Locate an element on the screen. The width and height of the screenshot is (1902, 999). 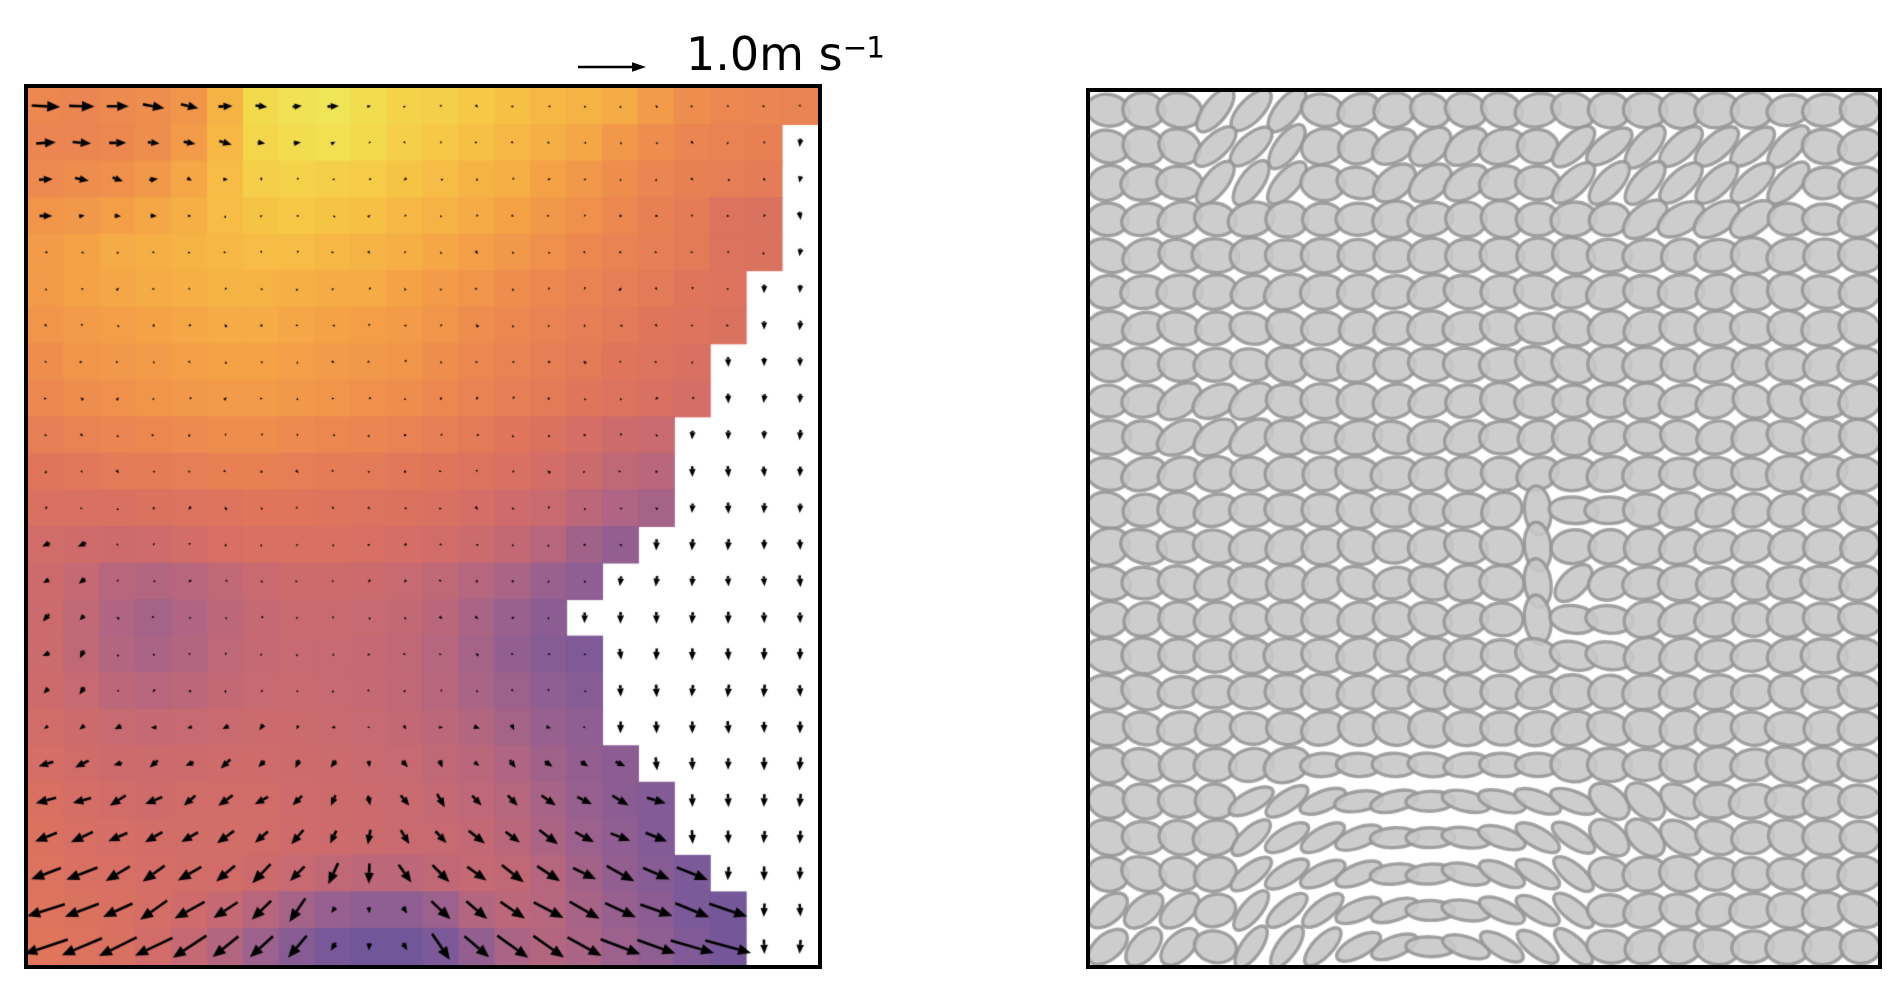
quiver-key-label: 1.0m s−1 is located at coordinates (785, 54).